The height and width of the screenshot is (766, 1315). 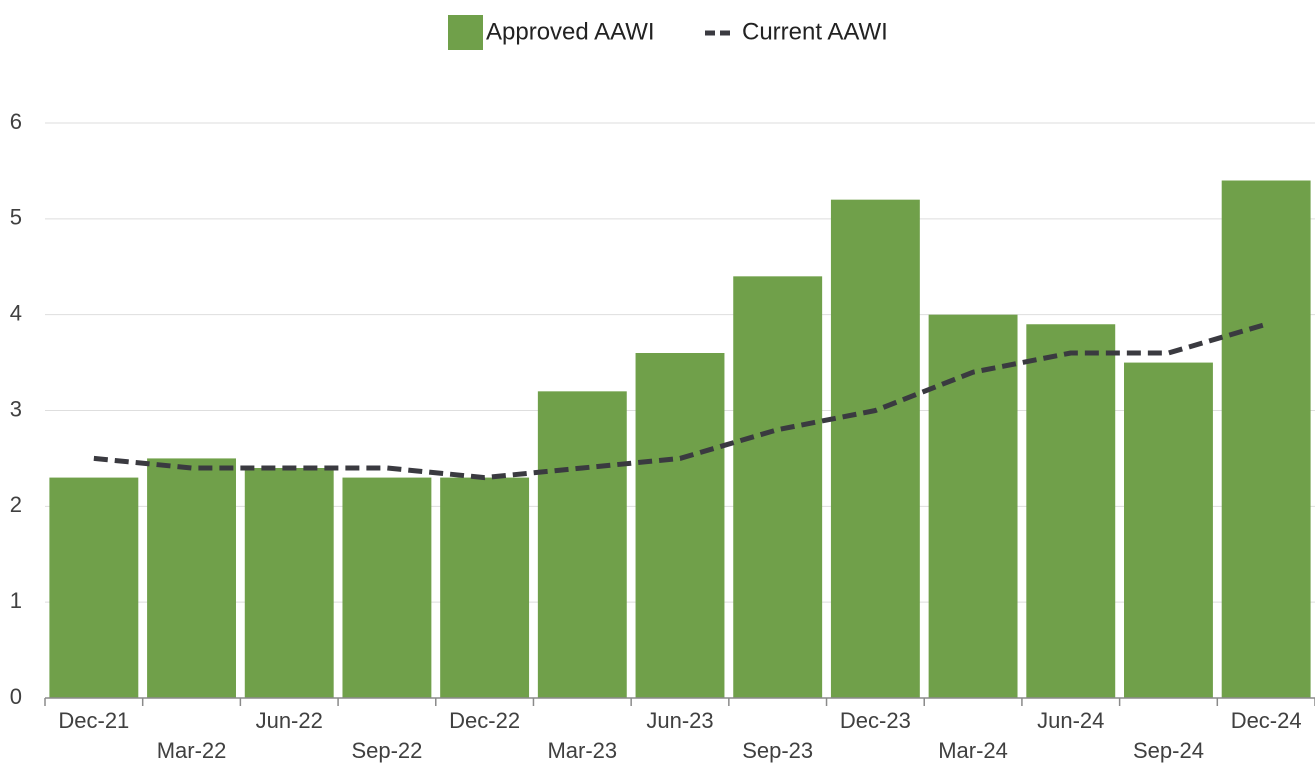 I want to click on x-tick-label: Jun-22, so click(x=289, y=720).